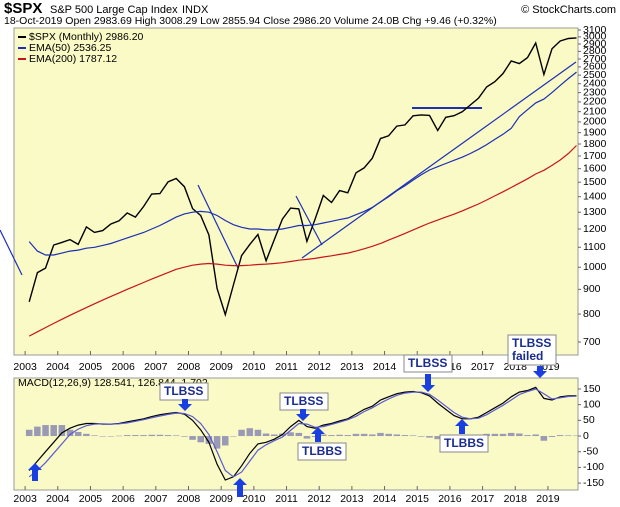 The width and height of the screenshot is (620, 507). I want to click on y-tick-label: 150, so click(592, 389).